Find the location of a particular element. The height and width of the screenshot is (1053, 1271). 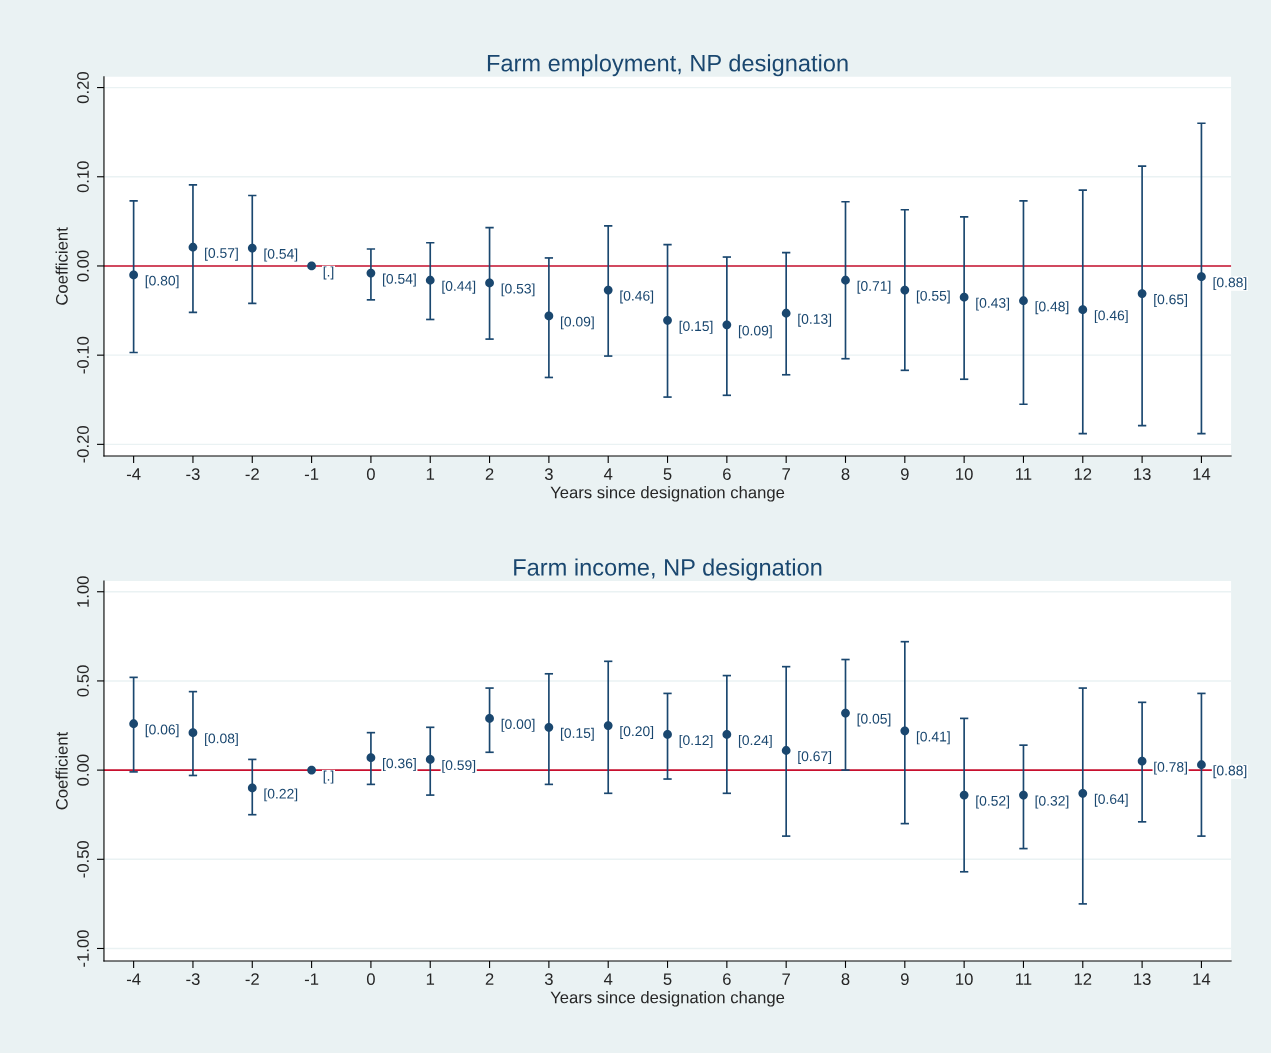

chart-title: Farm income, NP designation is located at coordinates (668, 569).